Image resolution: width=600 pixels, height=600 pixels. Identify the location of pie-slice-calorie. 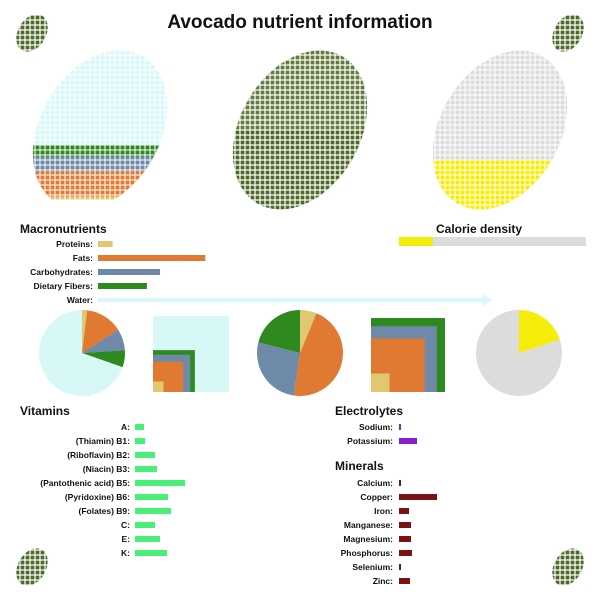
(539, 331).